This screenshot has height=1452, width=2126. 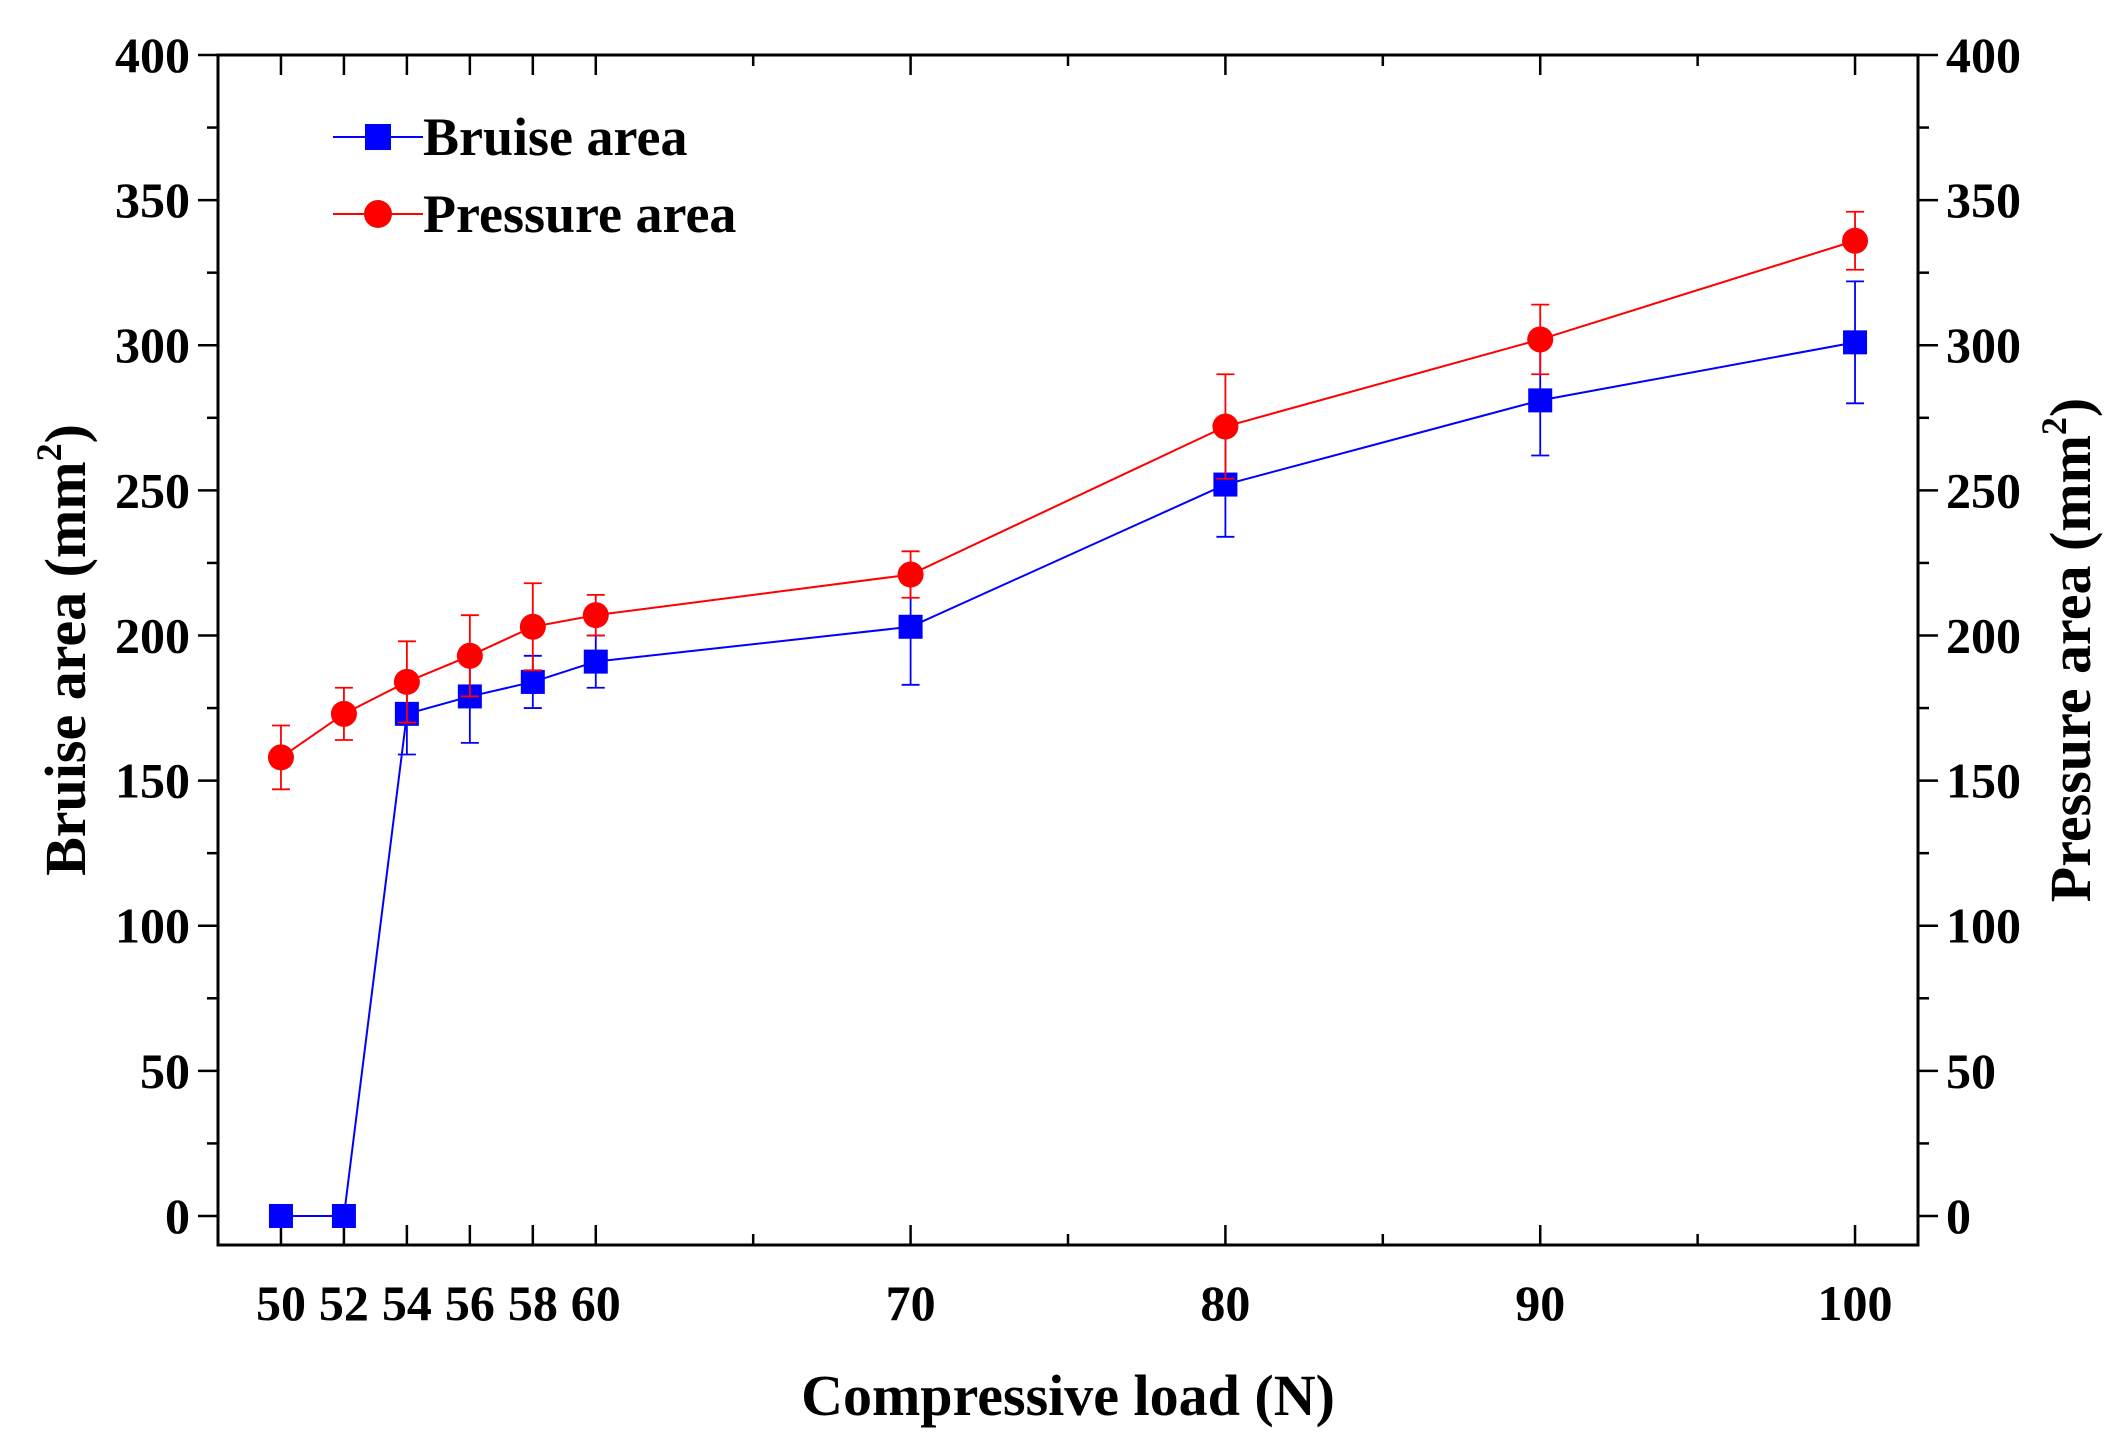 I want to click on y-tick-label-right: 0, so click(x=1958, y=1216).